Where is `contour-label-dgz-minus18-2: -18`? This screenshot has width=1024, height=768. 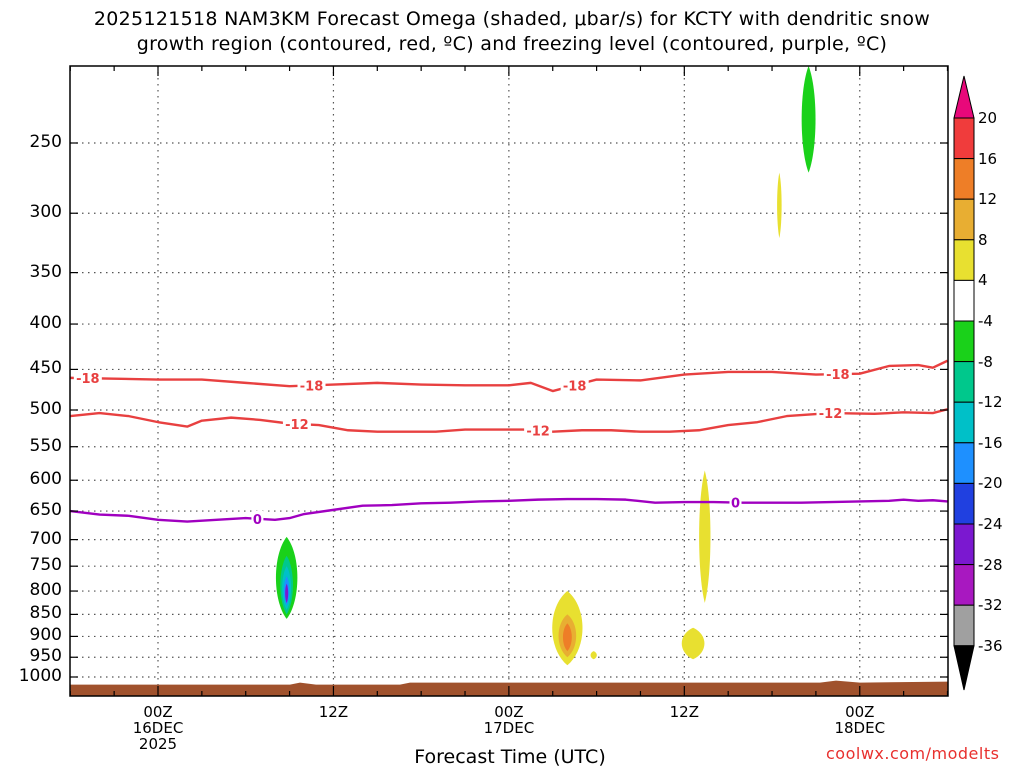
contour-label-dgz-minus18-2: -18 is located at coordinates (575, 386).